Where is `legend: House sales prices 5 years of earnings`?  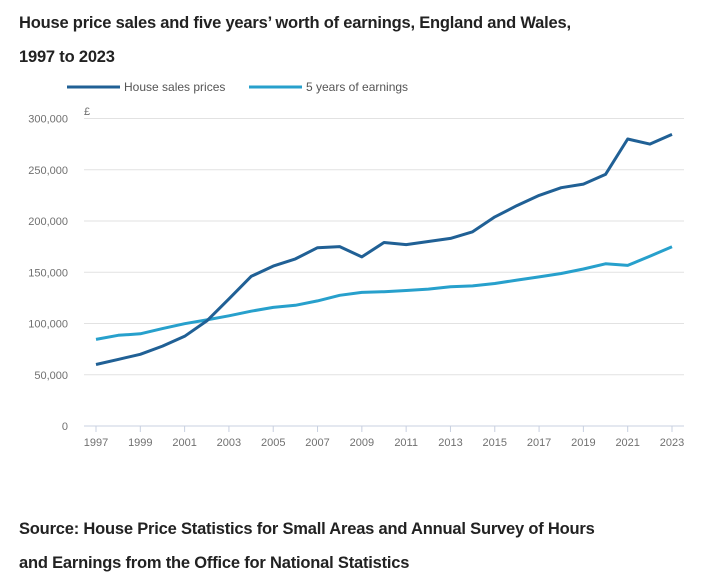 legend: House sales prices 5 years of earnings is located at coordinates (237, 87).